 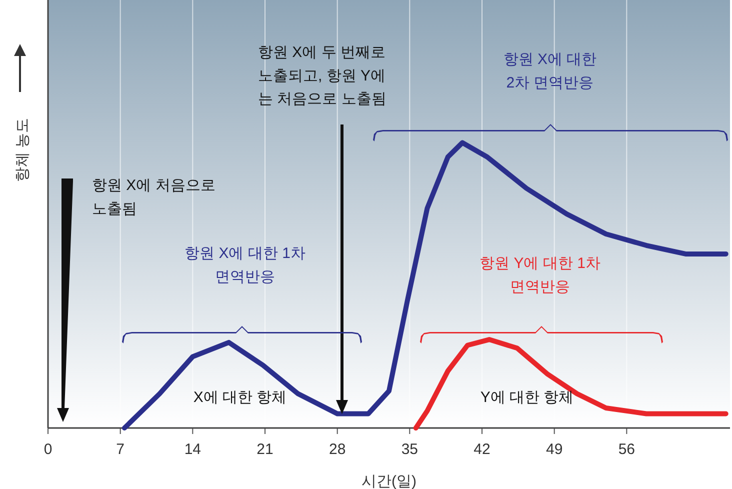 I want to click on series-label: Y에 대한 항체, so click(x=527, y=397).